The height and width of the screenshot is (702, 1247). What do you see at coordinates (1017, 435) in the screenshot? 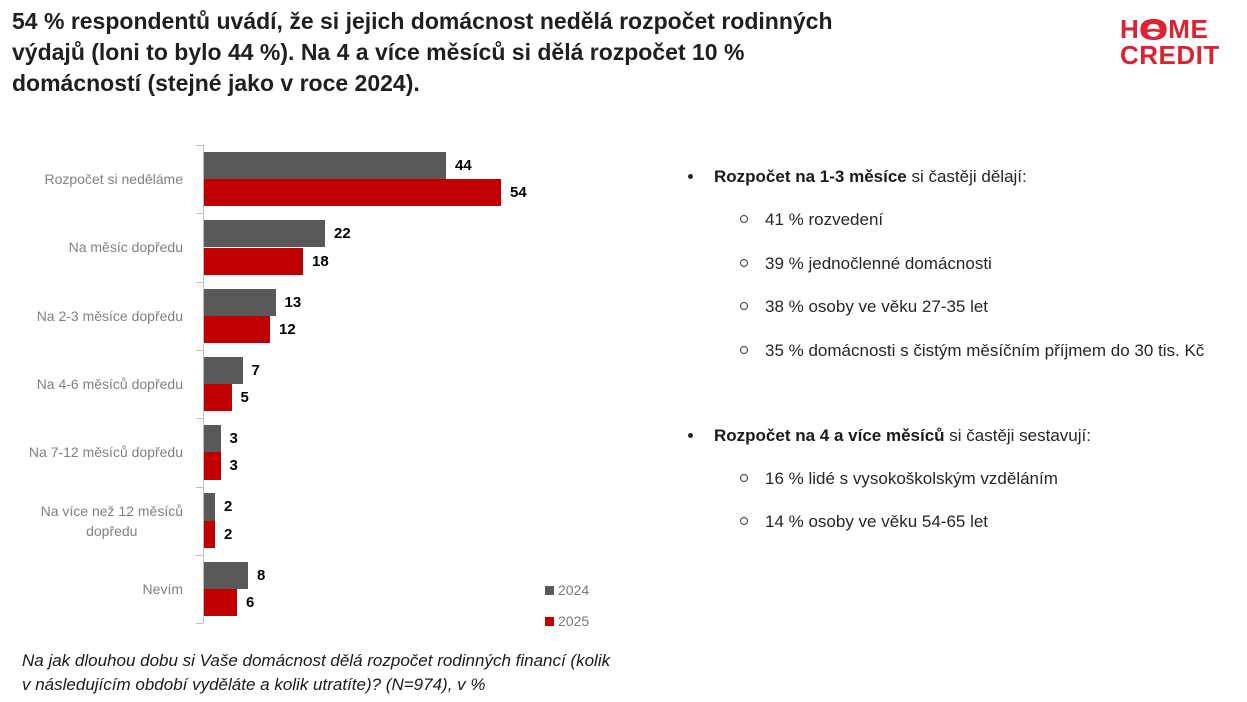
I see `bullet-heading-2-rest: si častěji sestavují:` at bounding box center [1017, 435].